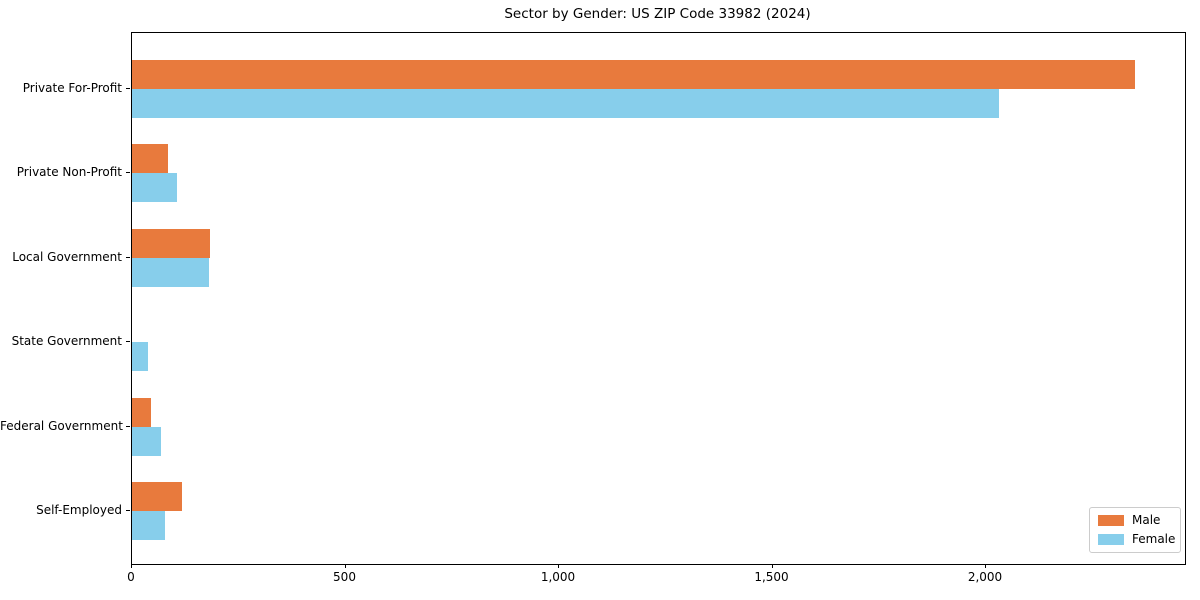 The image size is (1200, 600). Describe the element at coordinates (1111, 520) in the screenshot. I see `legend-swatch-male` at that location.